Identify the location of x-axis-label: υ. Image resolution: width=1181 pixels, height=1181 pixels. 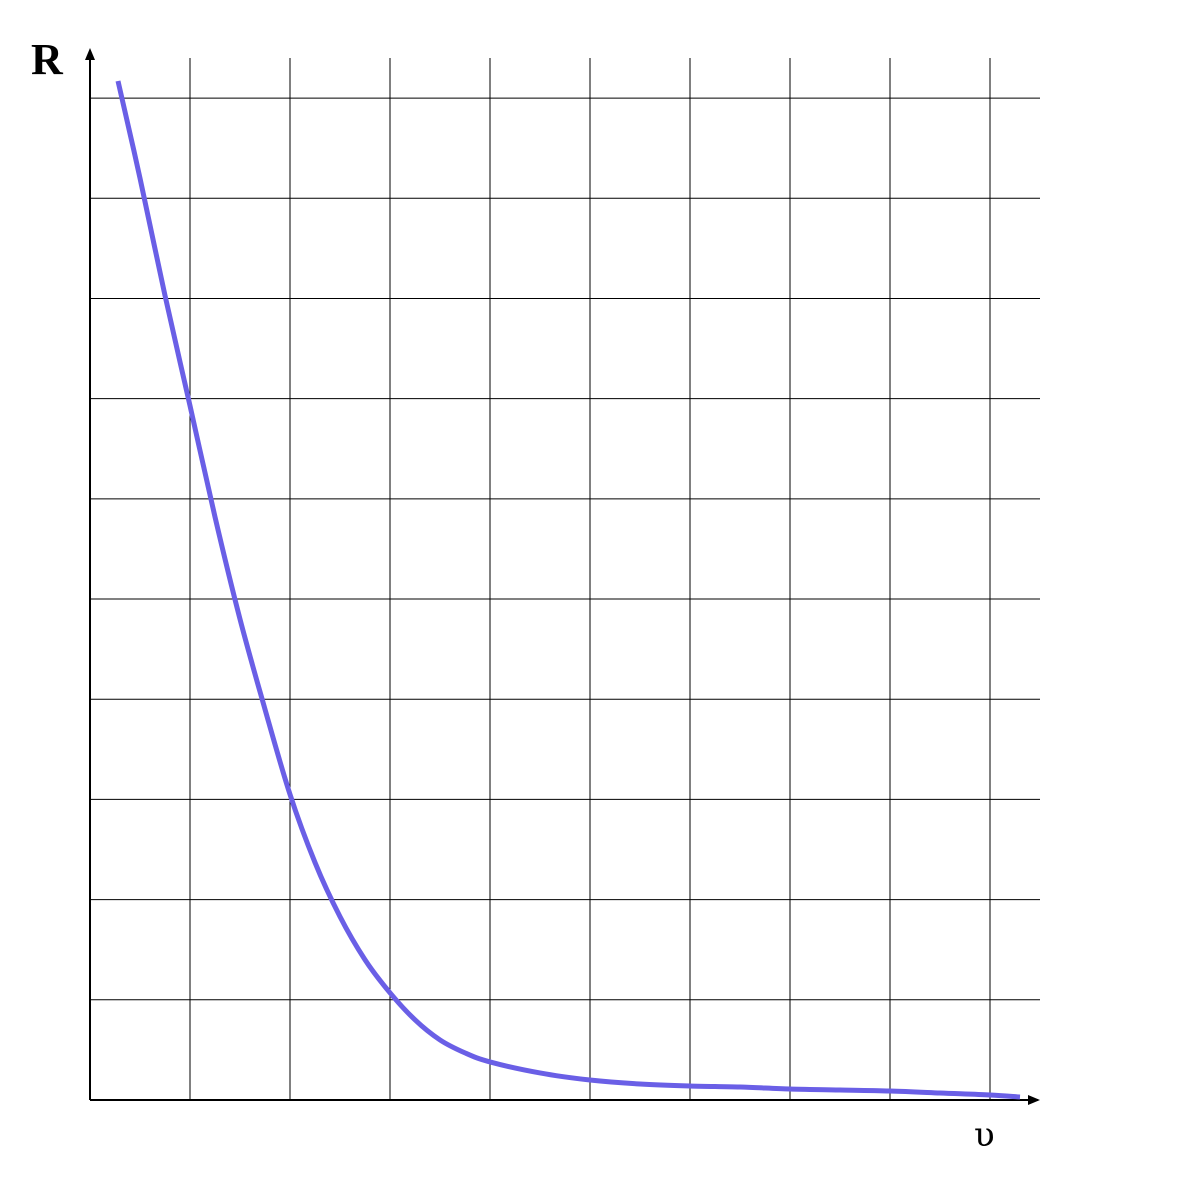
(984, 1135).